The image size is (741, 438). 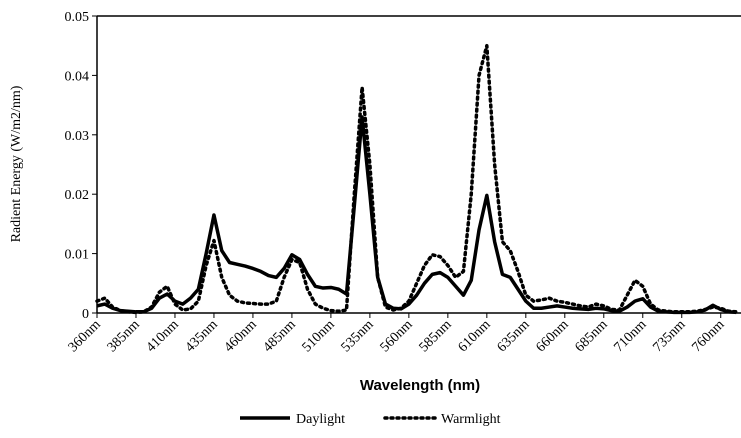 What do you see at coordinates (77, 136) in the screenshot?
I see `y-tick-label: 0.03` at bounding box center [77, 136].